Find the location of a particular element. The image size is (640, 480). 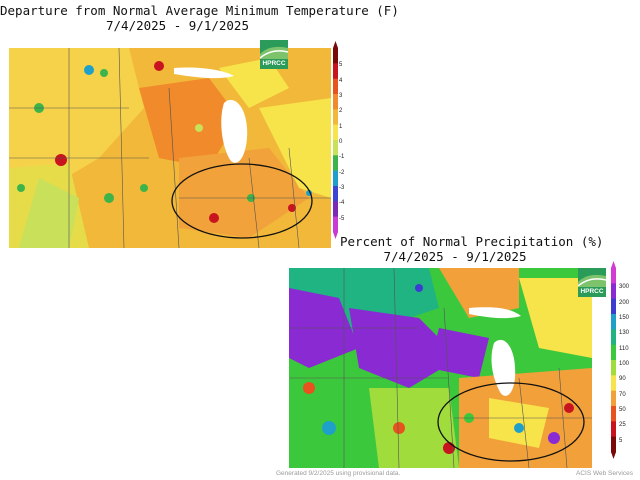

precipitation-scale-label: 200 is located at coordinates (624, 302).